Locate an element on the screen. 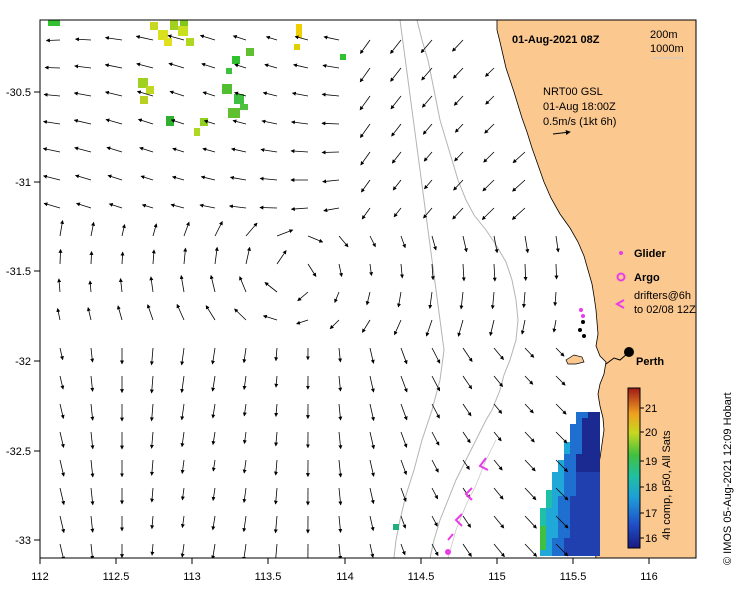 The height and width of the screenshot is (592, 739). depth-label-200m: 200m is located at coordinates (664, 35).